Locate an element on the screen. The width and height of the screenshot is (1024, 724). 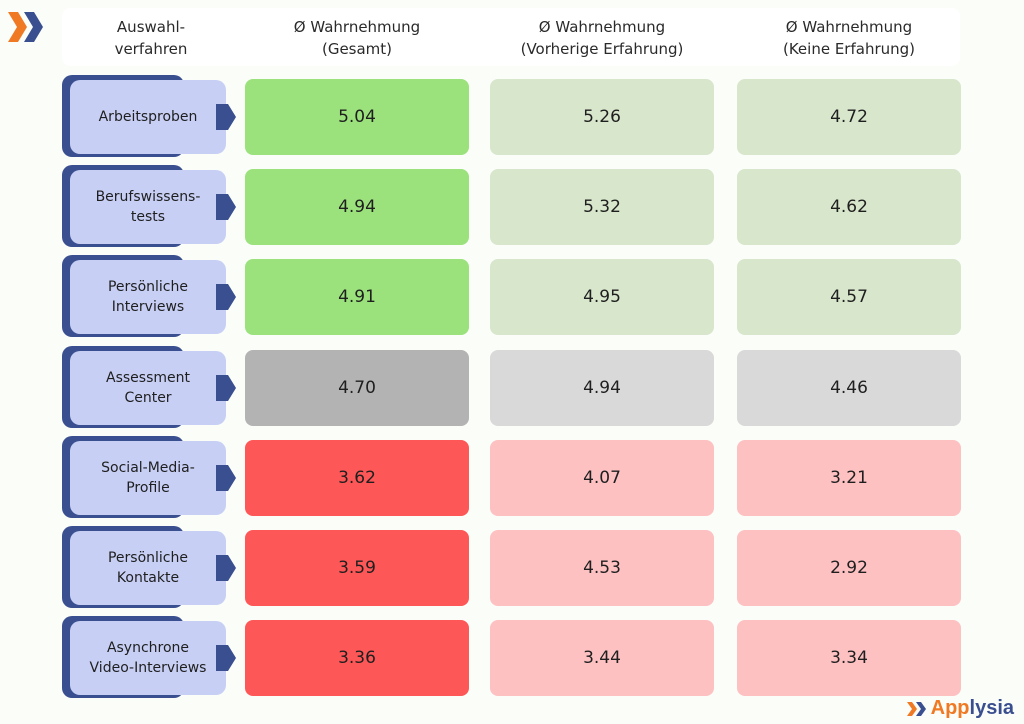
header-none: Ø Wahrnehmung (Keine Erfahrung) is located at coordinates (849, 38).